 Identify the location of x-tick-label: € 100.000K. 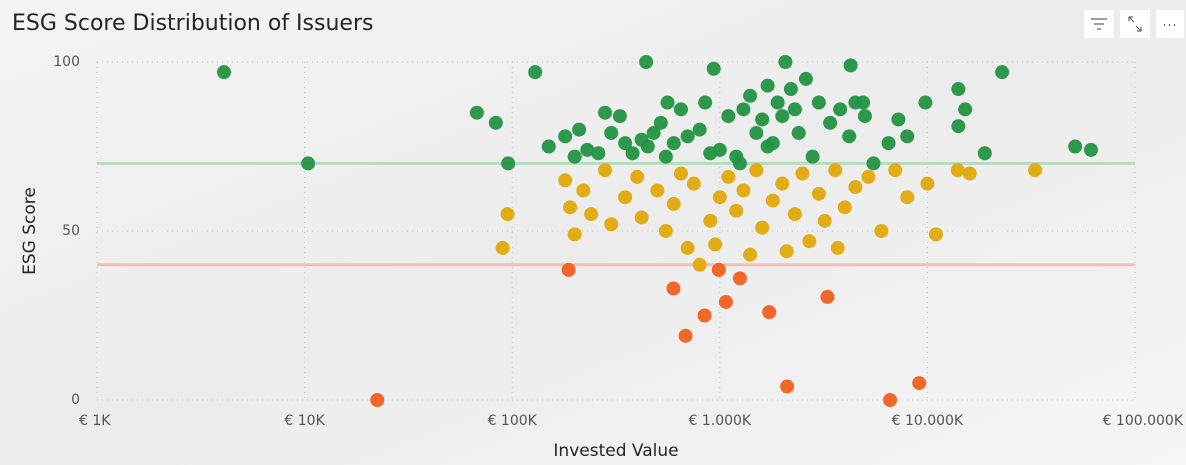
(1143, 421).